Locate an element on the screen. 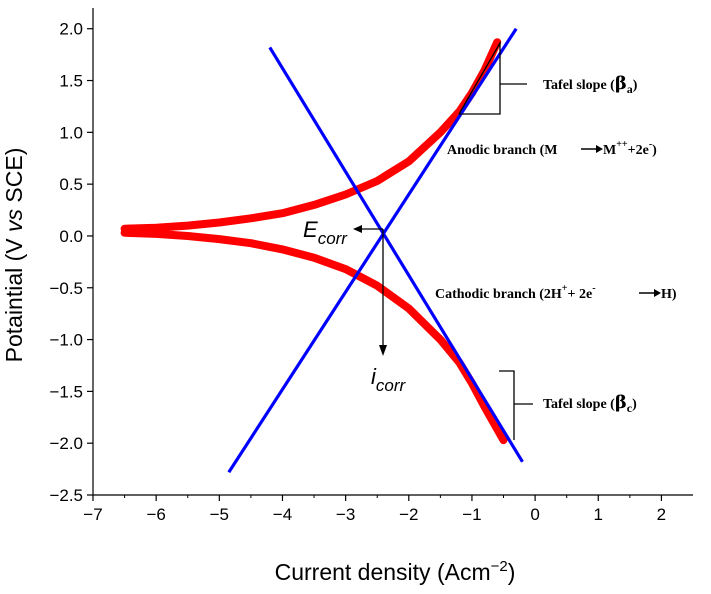 Image resolution: width=711 pixels, height=594 pixels. anodic-branch-label: Anodic branch (M is located at coordinates (502, 150).